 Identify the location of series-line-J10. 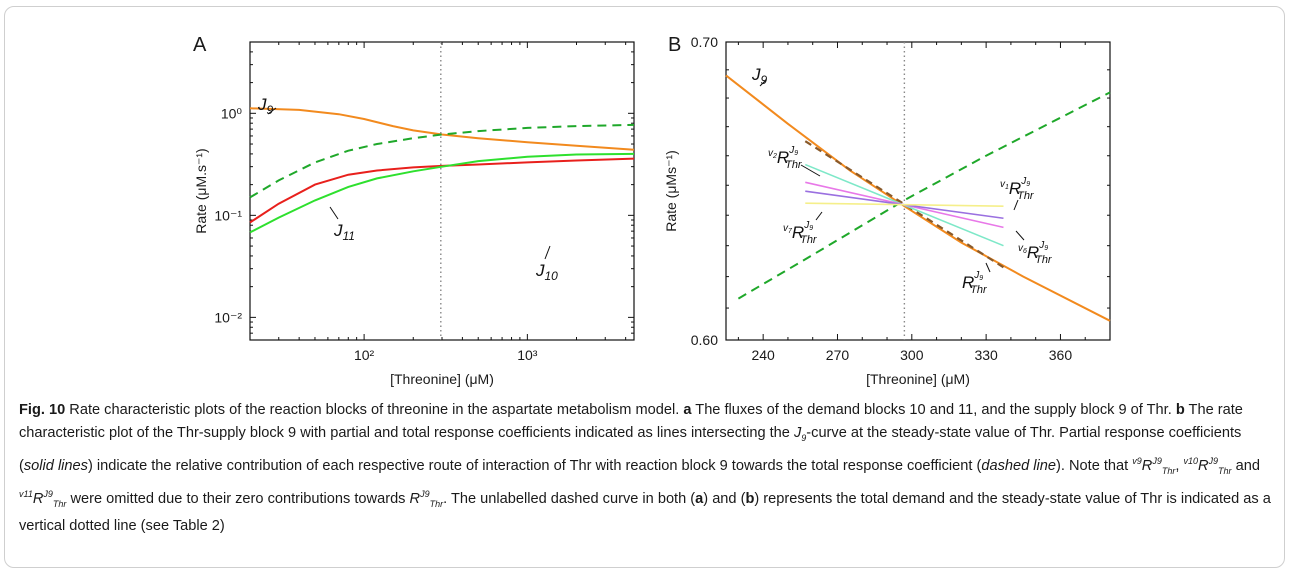
(442, 190).